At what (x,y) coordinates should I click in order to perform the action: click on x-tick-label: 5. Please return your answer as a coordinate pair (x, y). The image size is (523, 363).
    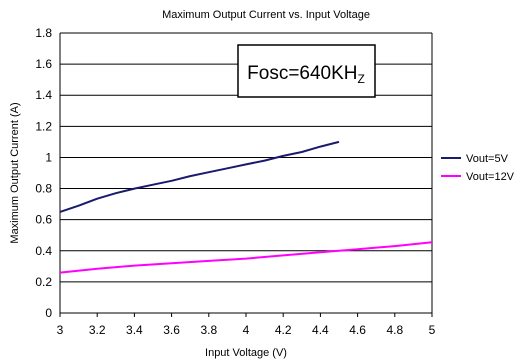
    Looking at the image, I should click on (432, 330).